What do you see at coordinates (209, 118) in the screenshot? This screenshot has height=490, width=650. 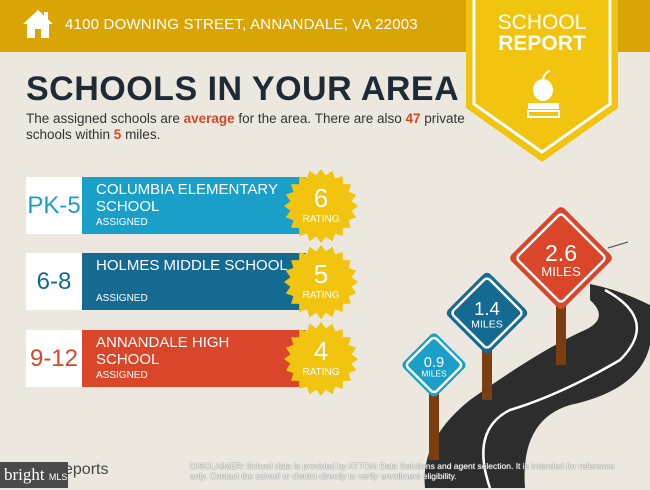 I see `quality-value: average` at bounding box center [209, 118].